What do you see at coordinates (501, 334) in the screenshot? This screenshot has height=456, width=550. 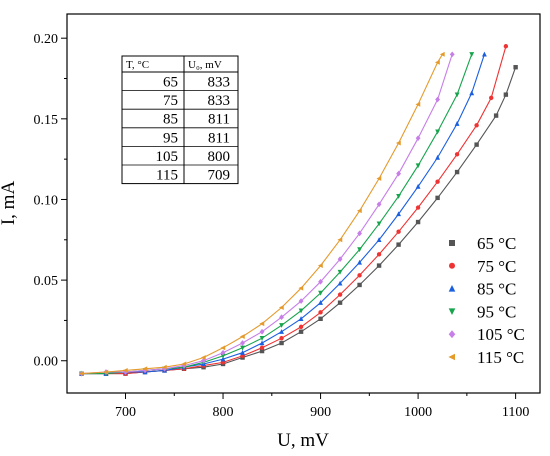 I see `legend-label: 105 °C` at bounding box center [501, 334].